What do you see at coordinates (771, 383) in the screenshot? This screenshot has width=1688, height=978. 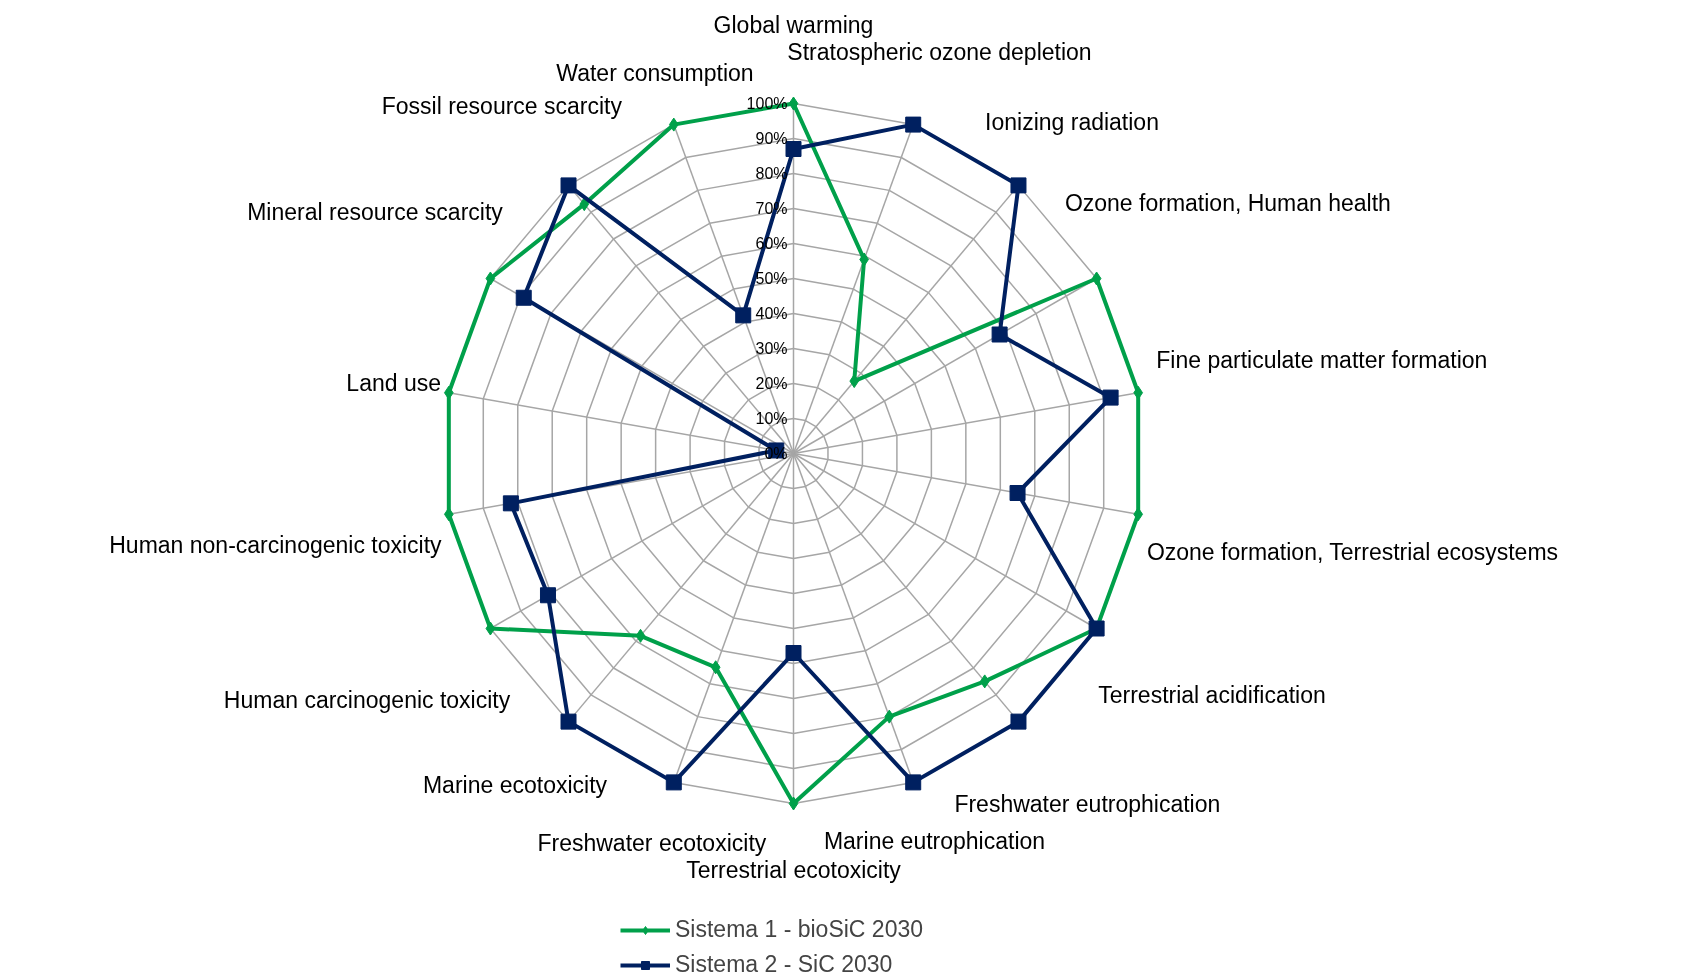 I see `y-tick-label: 20%` at bounding box center [771, 383].